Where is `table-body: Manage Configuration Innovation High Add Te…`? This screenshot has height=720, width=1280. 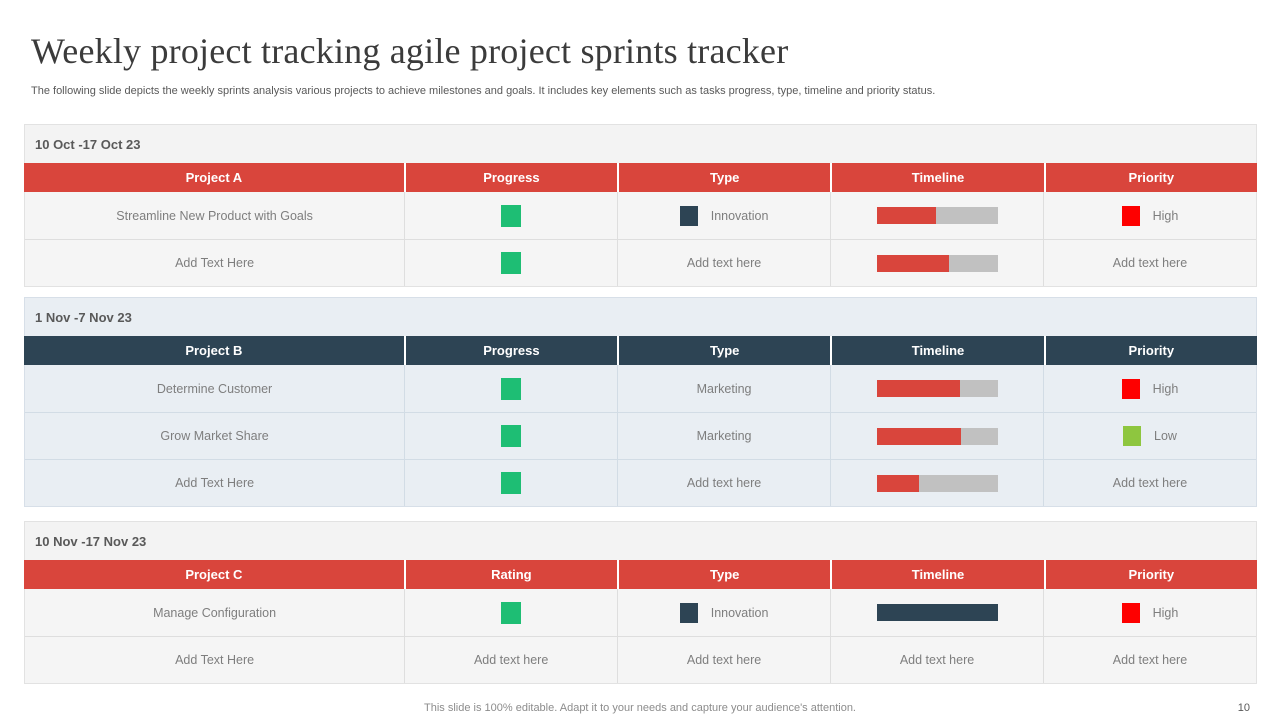 table-body: Manage Configuration Innovation High Add Te… is located at coordinates (640, 636).